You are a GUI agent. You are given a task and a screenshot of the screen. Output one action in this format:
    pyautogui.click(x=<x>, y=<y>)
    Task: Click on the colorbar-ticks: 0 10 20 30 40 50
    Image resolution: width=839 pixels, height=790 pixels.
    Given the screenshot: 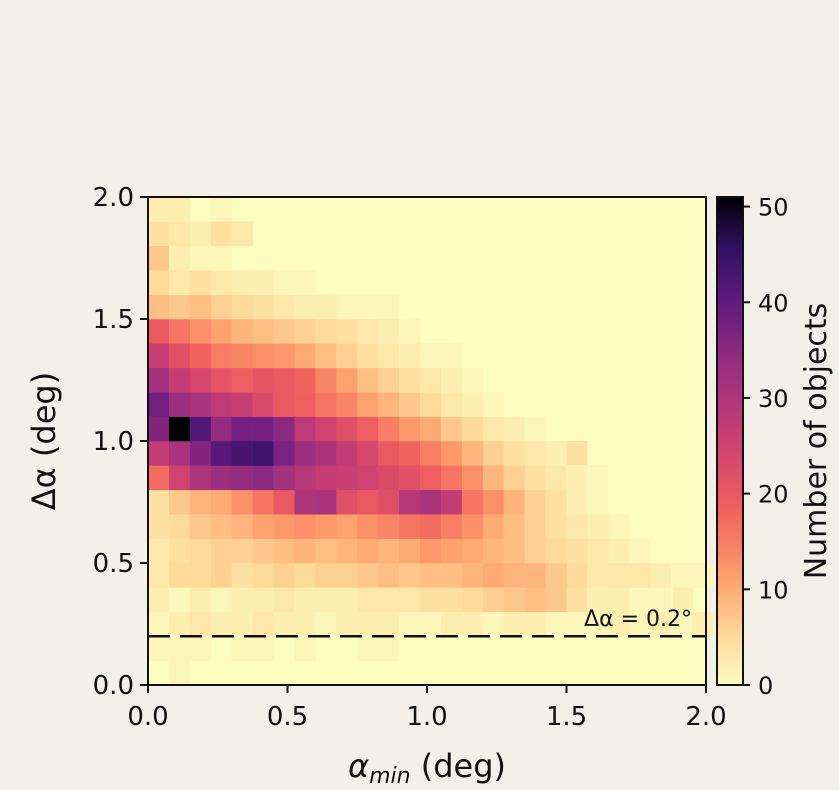 What is the action you would take?
    pyautogui.click(x=766, y=447)
    